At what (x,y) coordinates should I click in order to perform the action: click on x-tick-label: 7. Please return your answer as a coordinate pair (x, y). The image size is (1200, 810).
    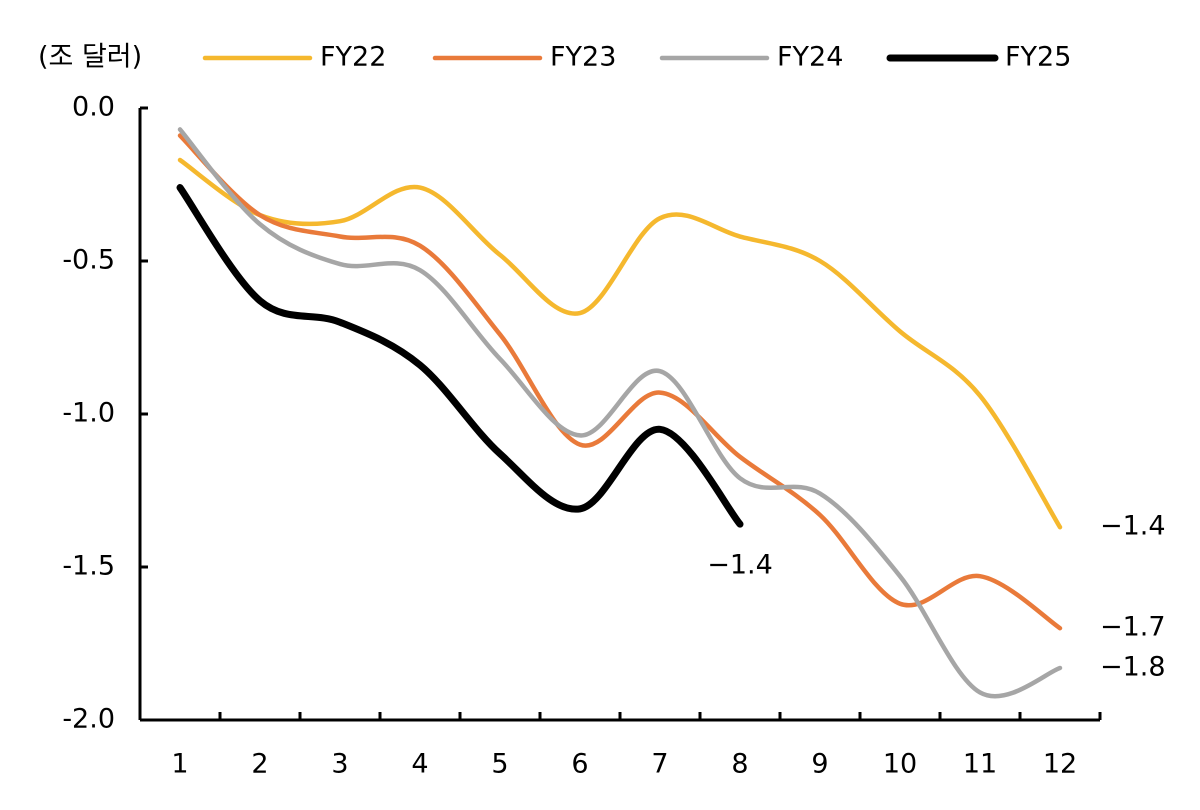
    Looking at the image, I should click on (659, 764).